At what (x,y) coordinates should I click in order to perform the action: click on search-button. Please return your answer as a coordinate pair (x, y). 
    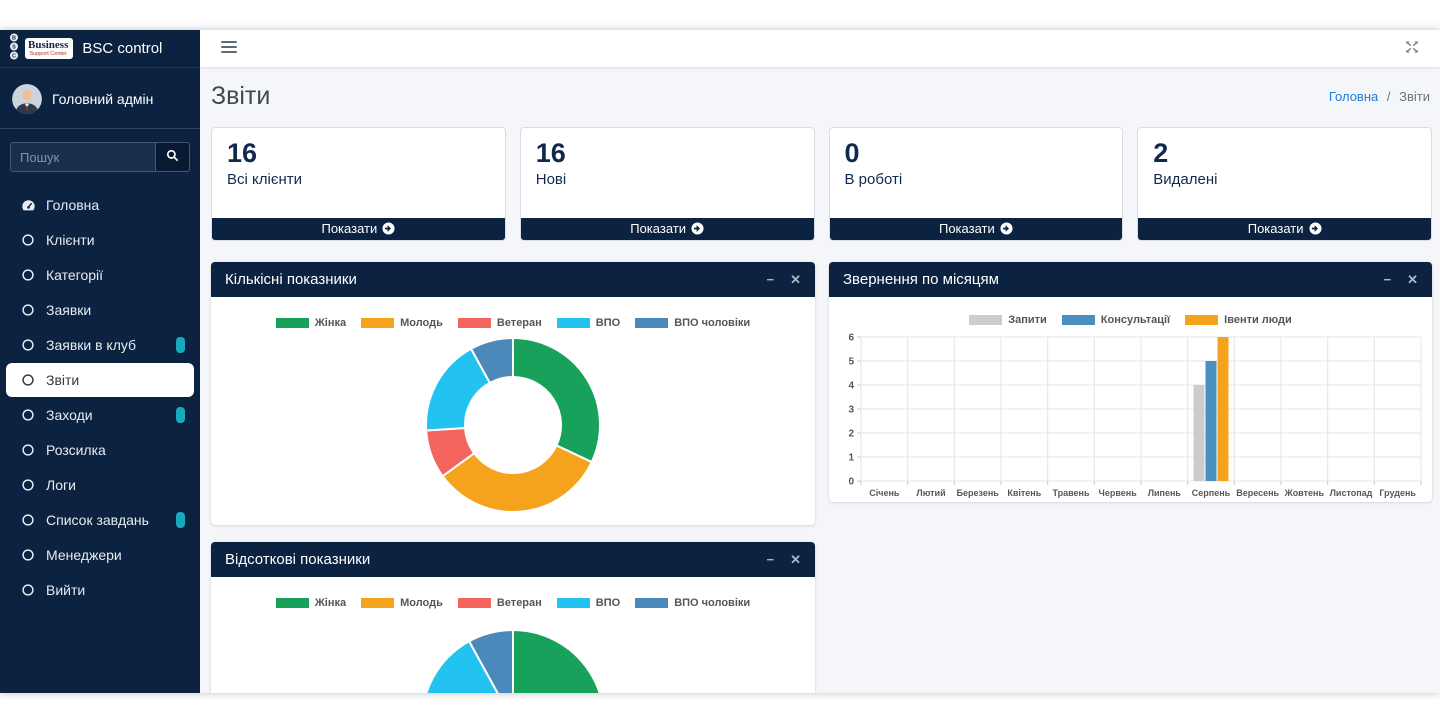
    Looking at the image, I should click on (172, 157).